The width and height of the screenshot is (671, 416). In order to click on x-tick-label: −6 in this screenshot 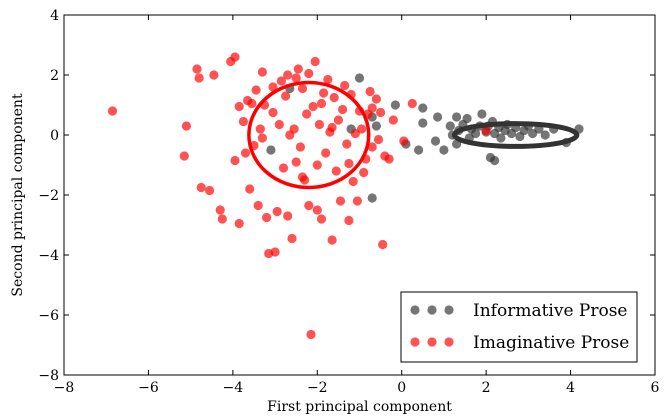, I will do `click(148, 388)`.